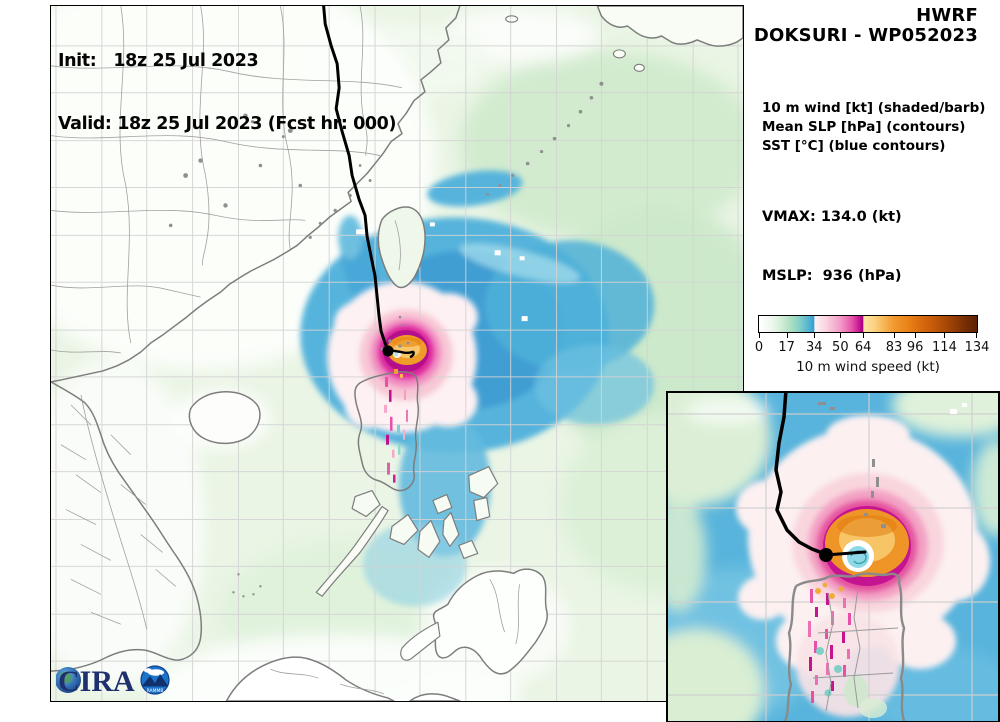  I want to click on colorbar-axis-label: 10 m wind speed (kt), so click(868, 367).